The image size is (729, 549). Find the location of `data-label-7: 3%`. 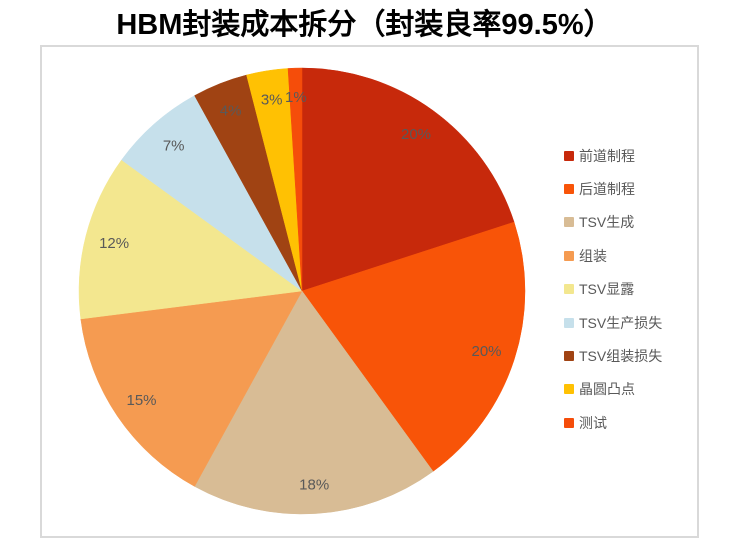

data-label-7: 3% is located at coordinates (272, 99).